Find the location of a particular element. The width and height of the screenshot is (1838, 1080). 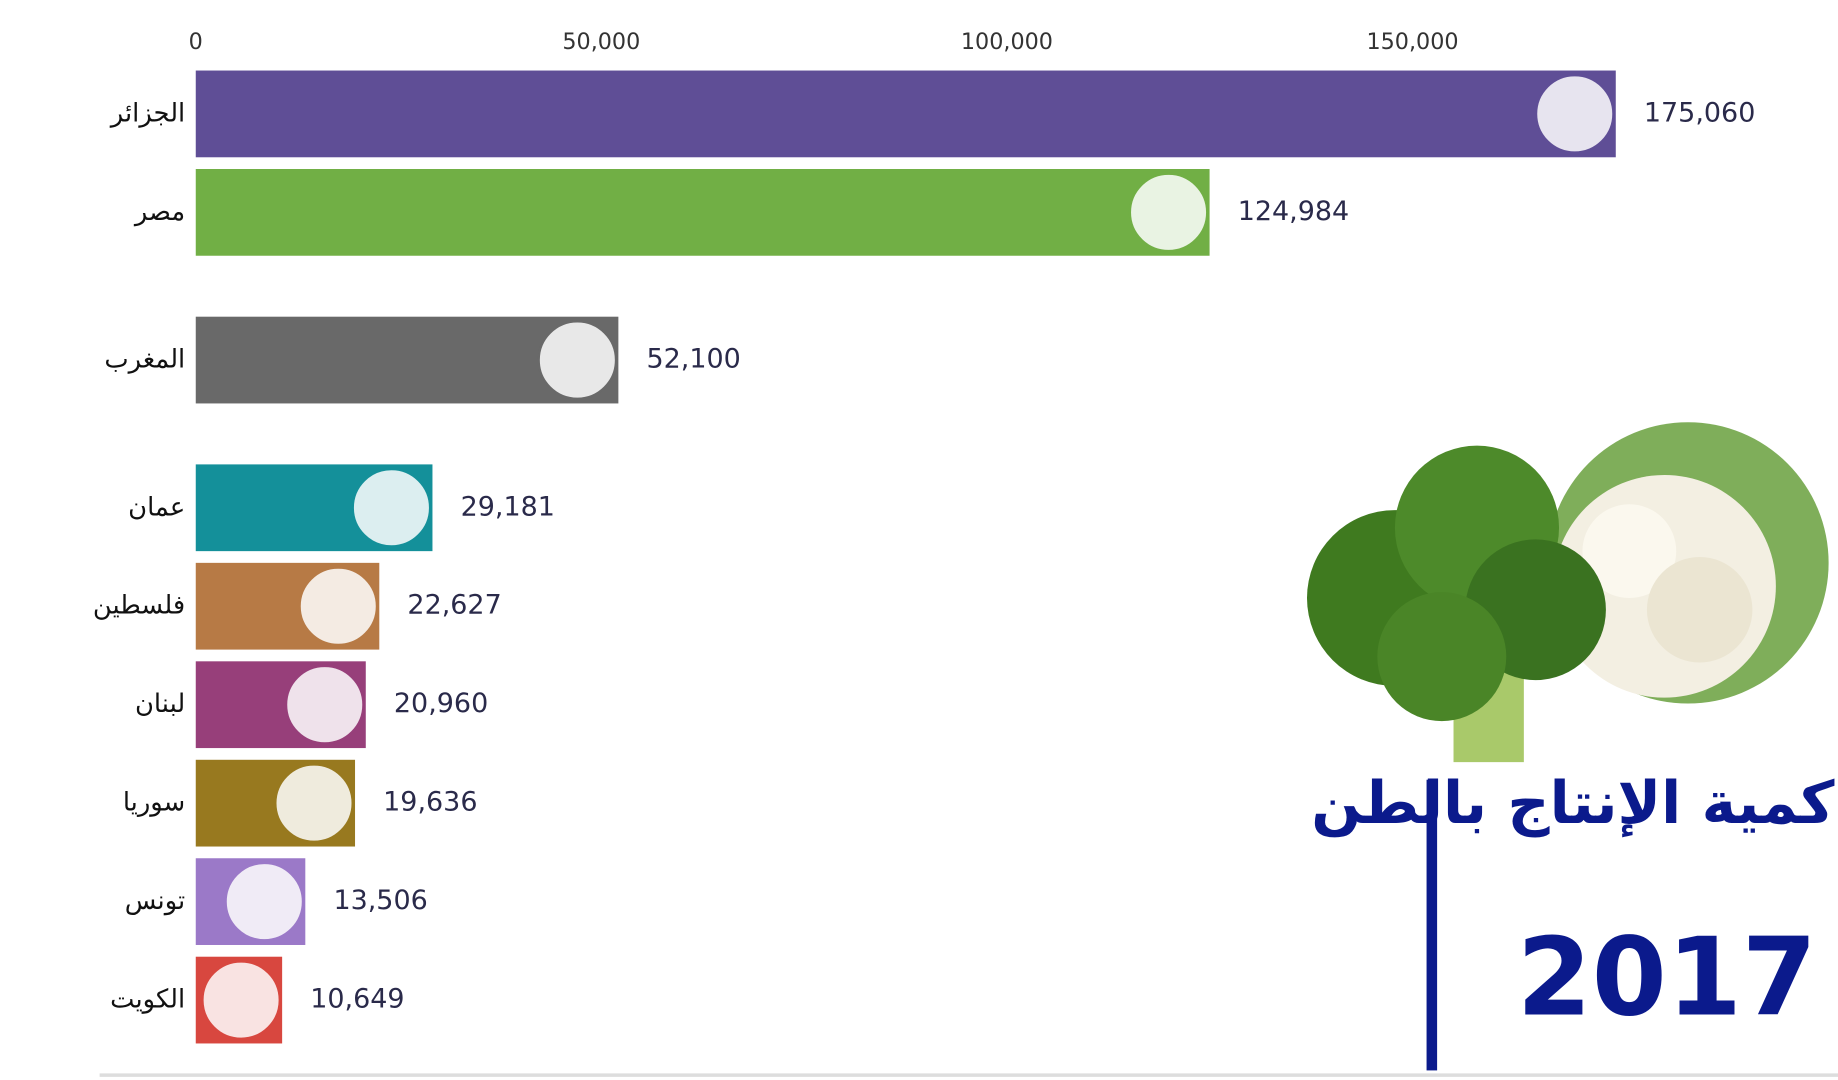

x-tick-label: 0 is located at coordinates (196, 42).